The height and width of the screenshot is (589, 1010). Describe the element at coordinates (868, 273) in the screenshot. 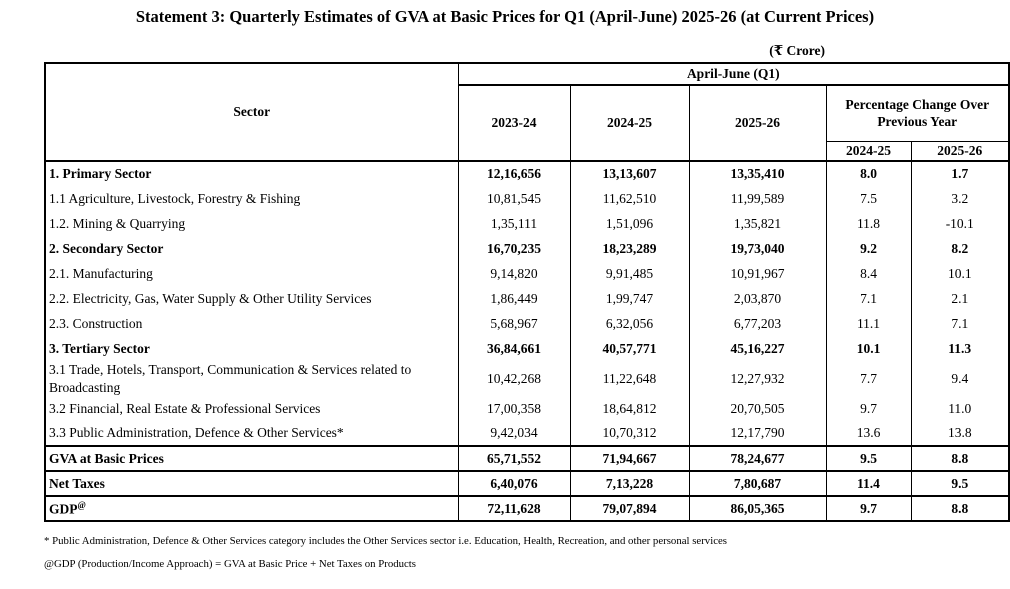

I see `pct-change-cell: 8.4` at that location.